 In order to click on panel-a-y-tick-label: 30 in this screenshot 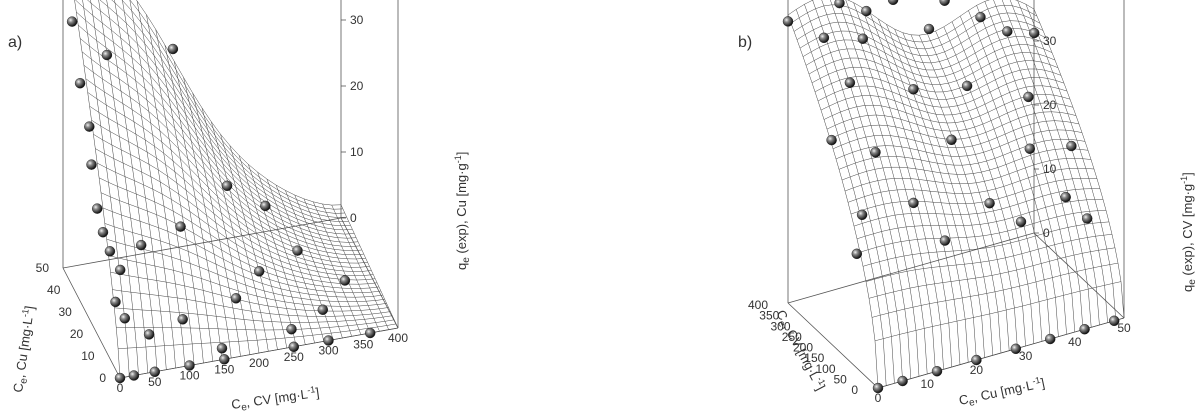, I will do `click(65, 312)`.